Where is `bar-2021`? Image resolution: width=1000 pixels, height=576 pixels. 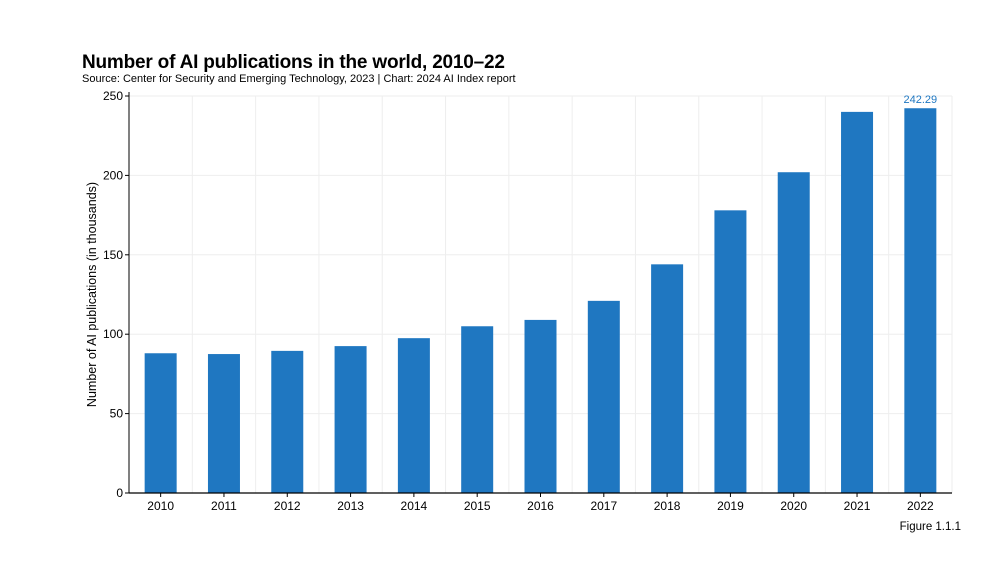
bar-2021 is located at coordinates (857, 302).